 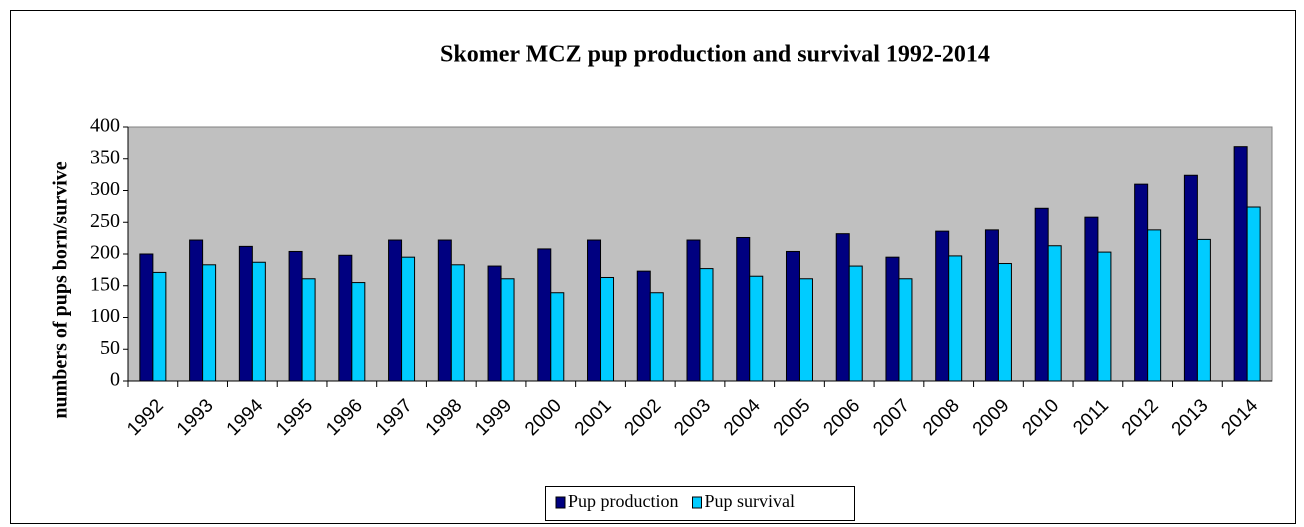 I want to click on y-tick-label: 400, so click(x=105, y=126).